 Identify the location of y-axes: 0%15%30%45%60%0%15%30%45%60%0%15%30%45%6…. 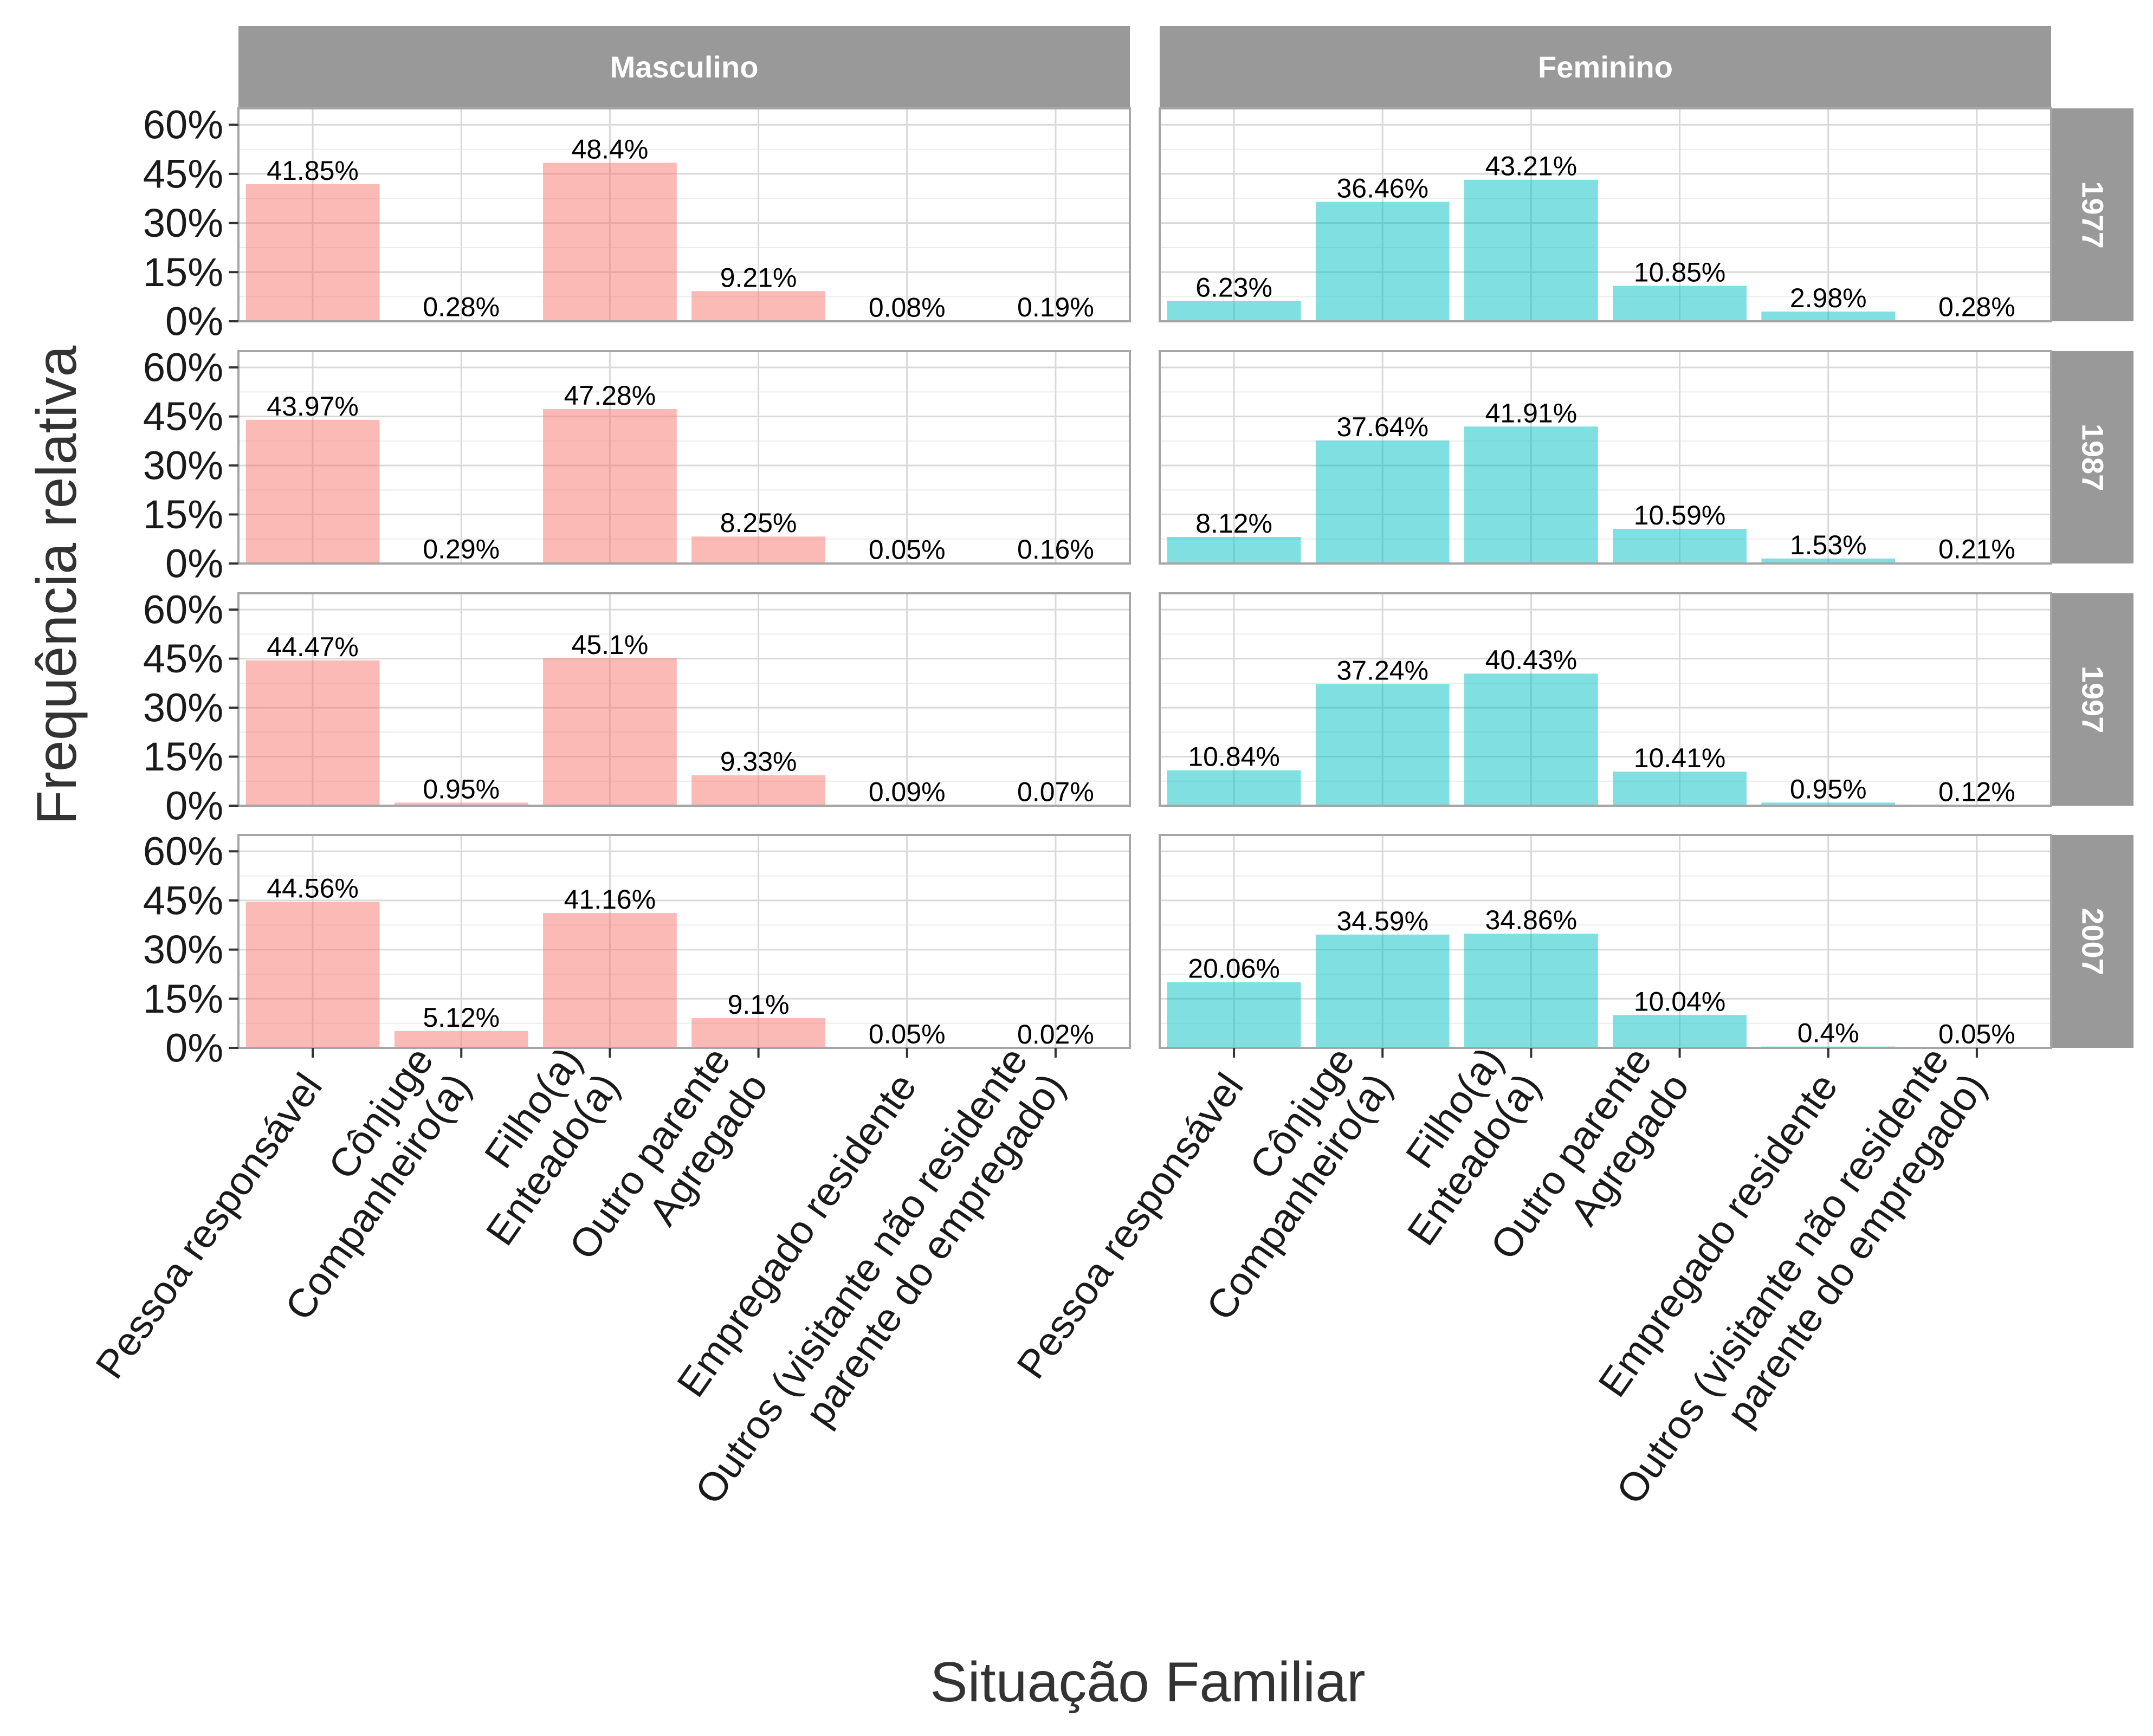
(190, 586).